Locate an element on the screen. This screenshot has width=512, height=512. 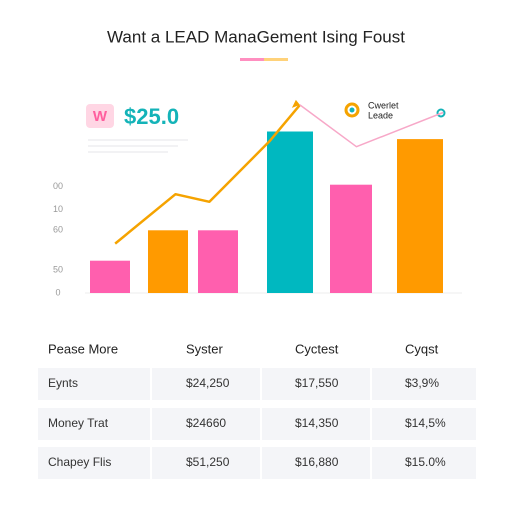
y-tick-label: 60 is located at coordinates (58, 230).